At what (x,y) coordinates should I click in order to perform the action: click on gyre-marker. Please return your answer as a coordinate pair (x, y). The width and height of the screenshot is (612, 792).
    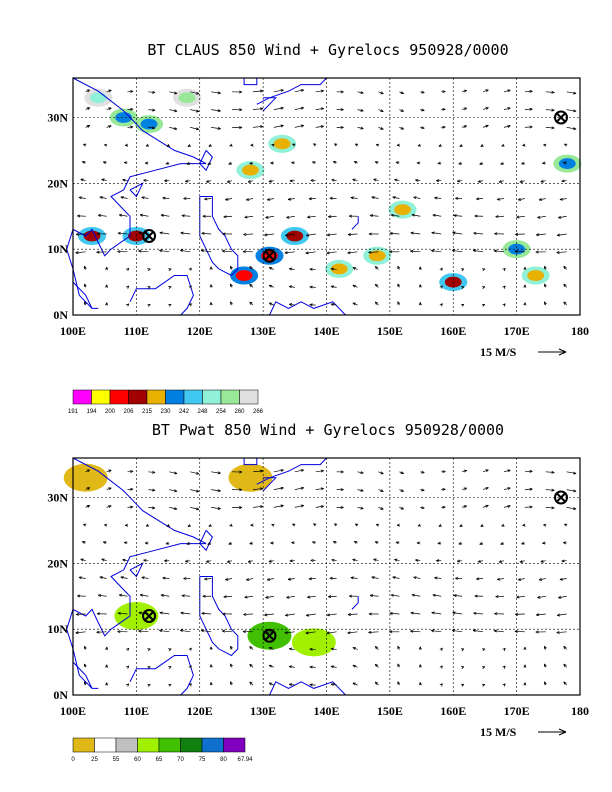
    Looking at the image, I should click on (560, 497).